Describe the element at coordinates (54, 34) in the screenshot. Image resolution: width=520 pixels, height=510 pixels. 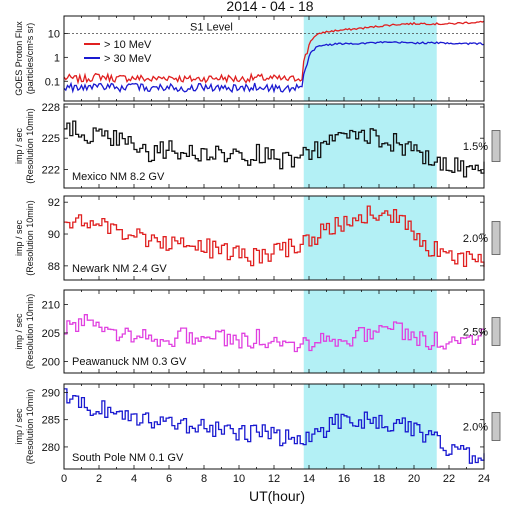
I see `y-tick-label: 10` at that location.